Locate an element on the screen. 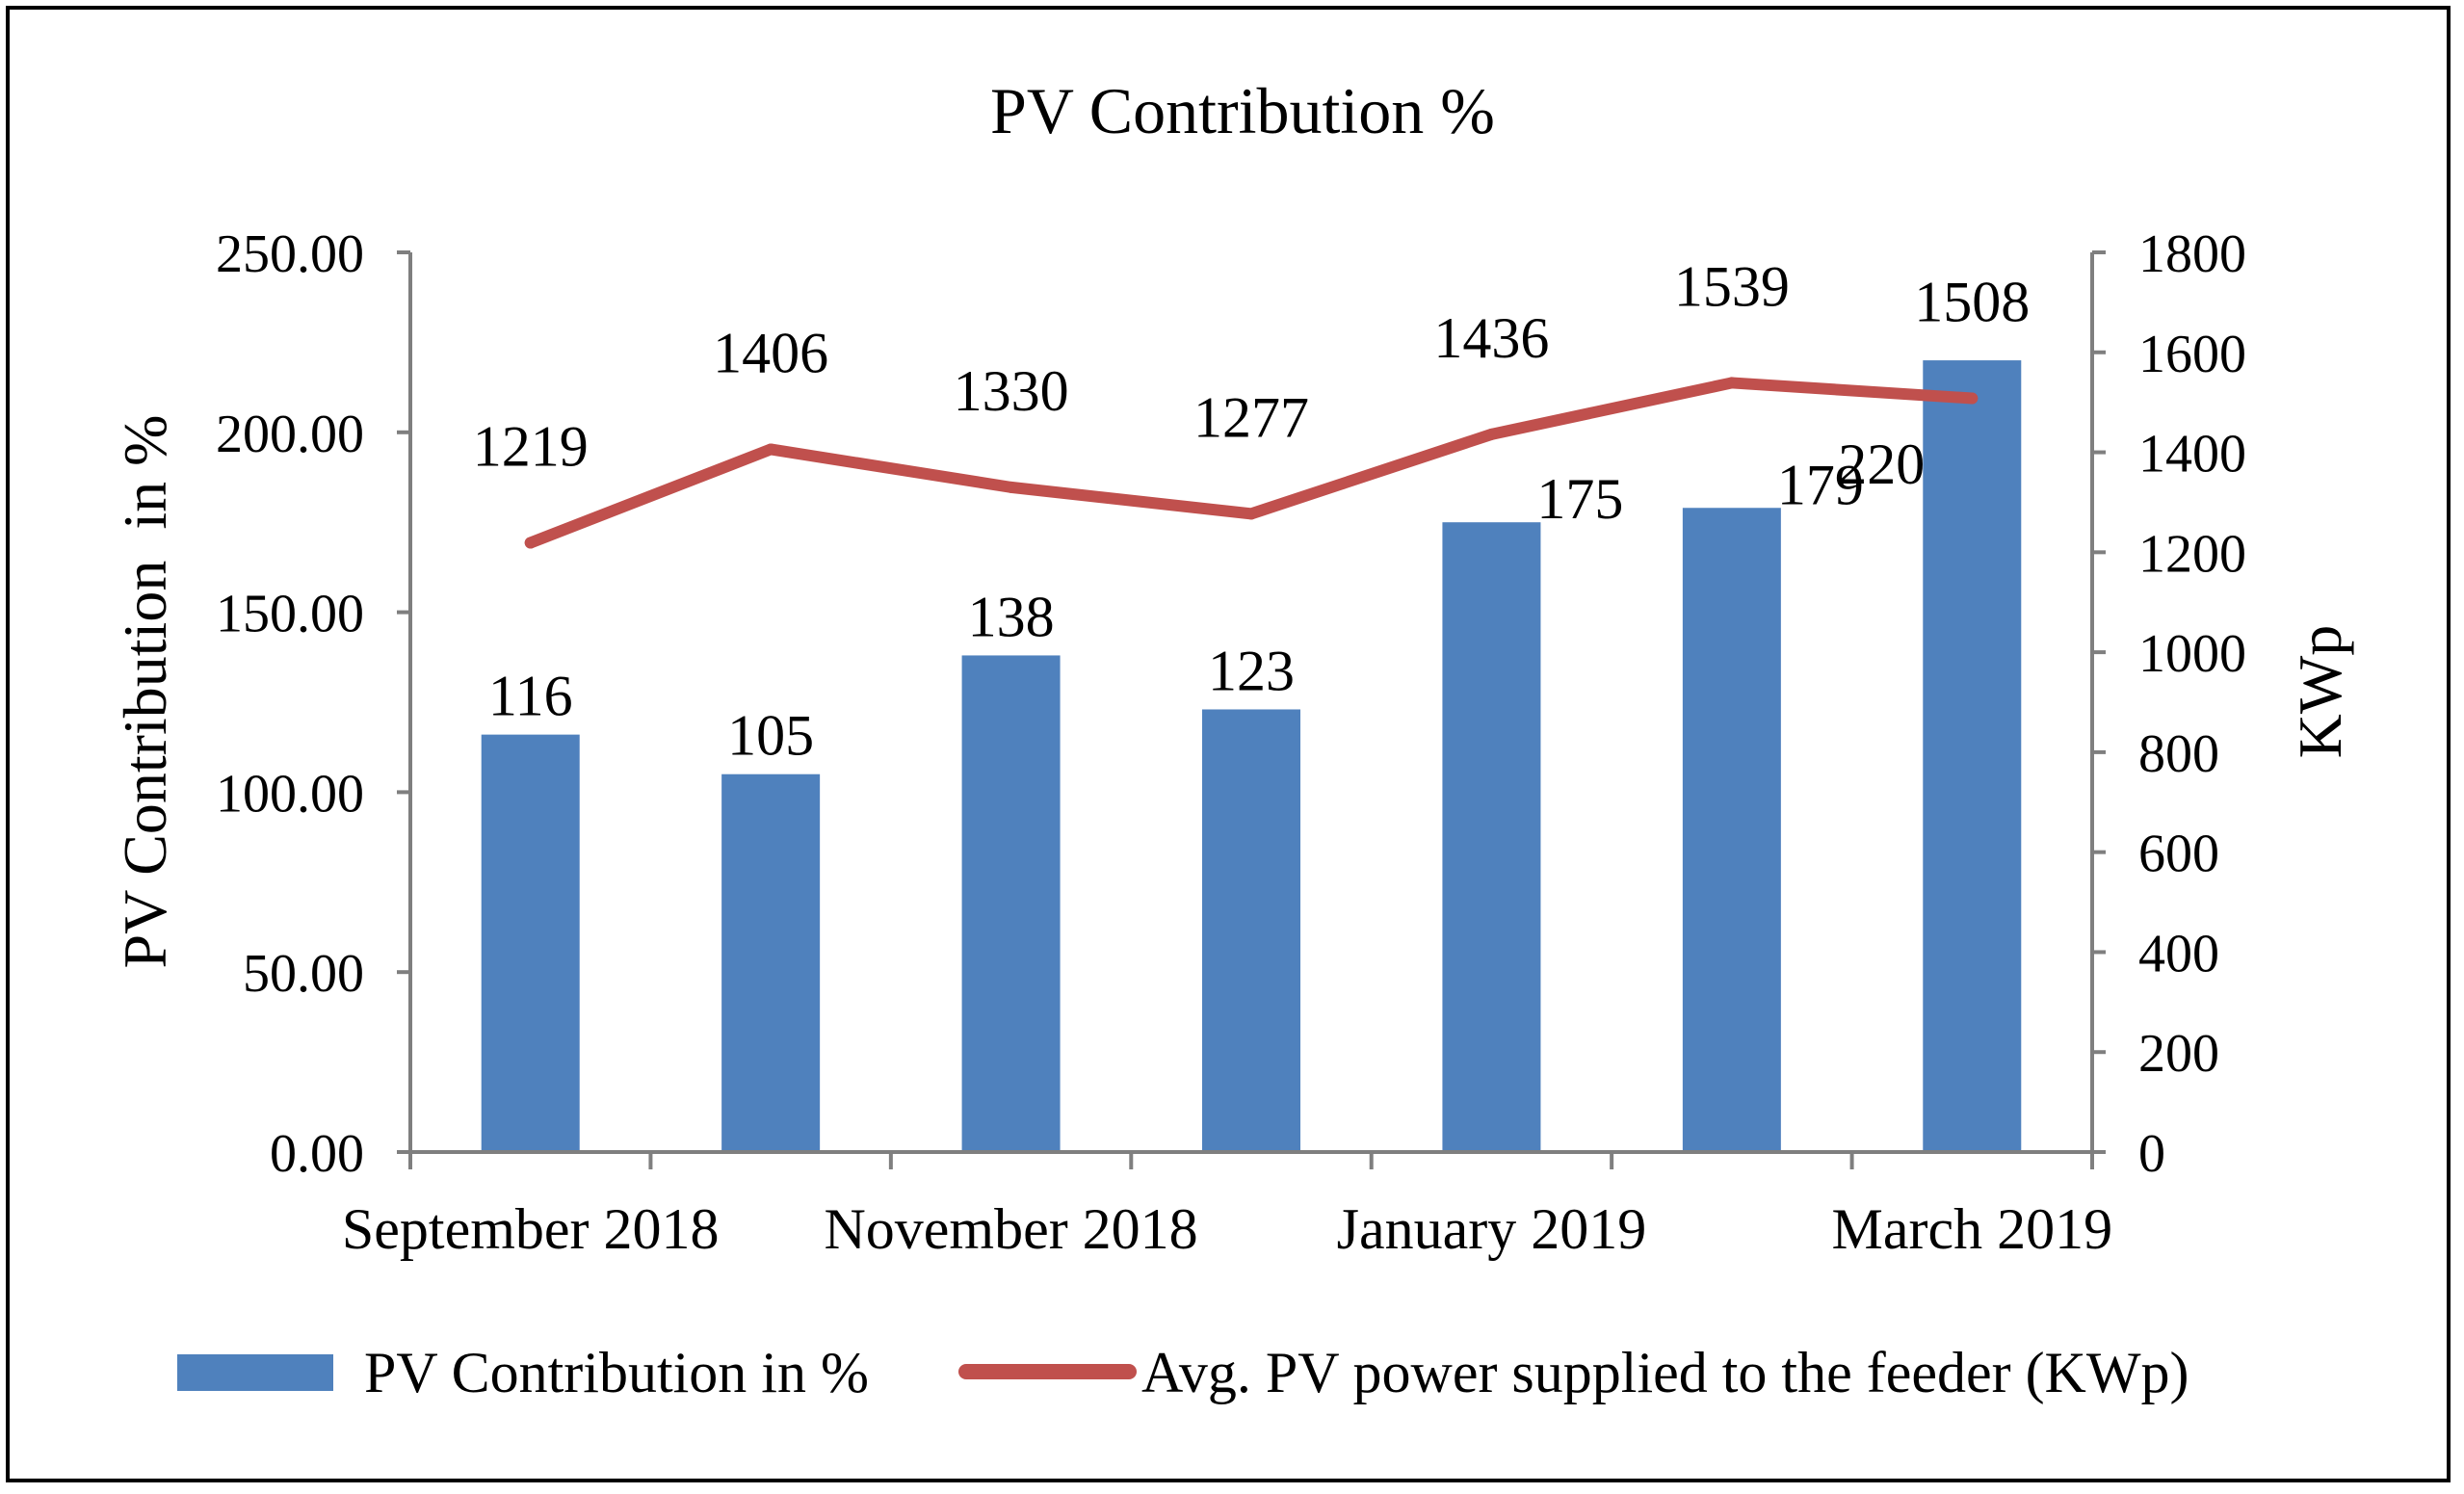 The width and height of the screenshot is (2464, 1494). y-right-tick-label-4: 800 is located at coordinates (2178, 754).